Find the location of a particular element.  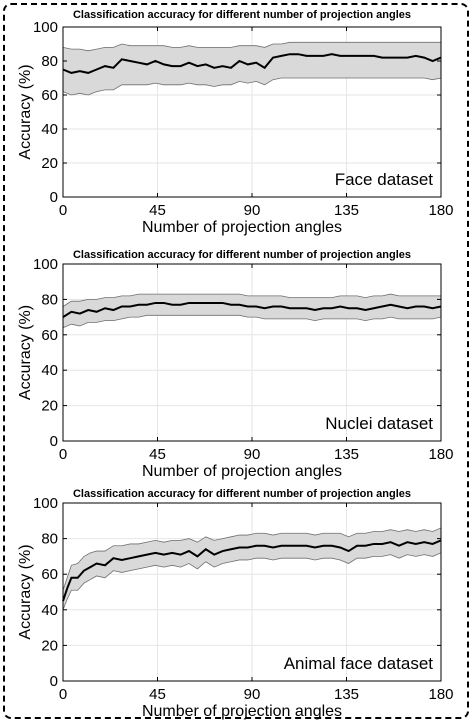

dataset-label: Animal face dataset is located at coordinates (359, 663).